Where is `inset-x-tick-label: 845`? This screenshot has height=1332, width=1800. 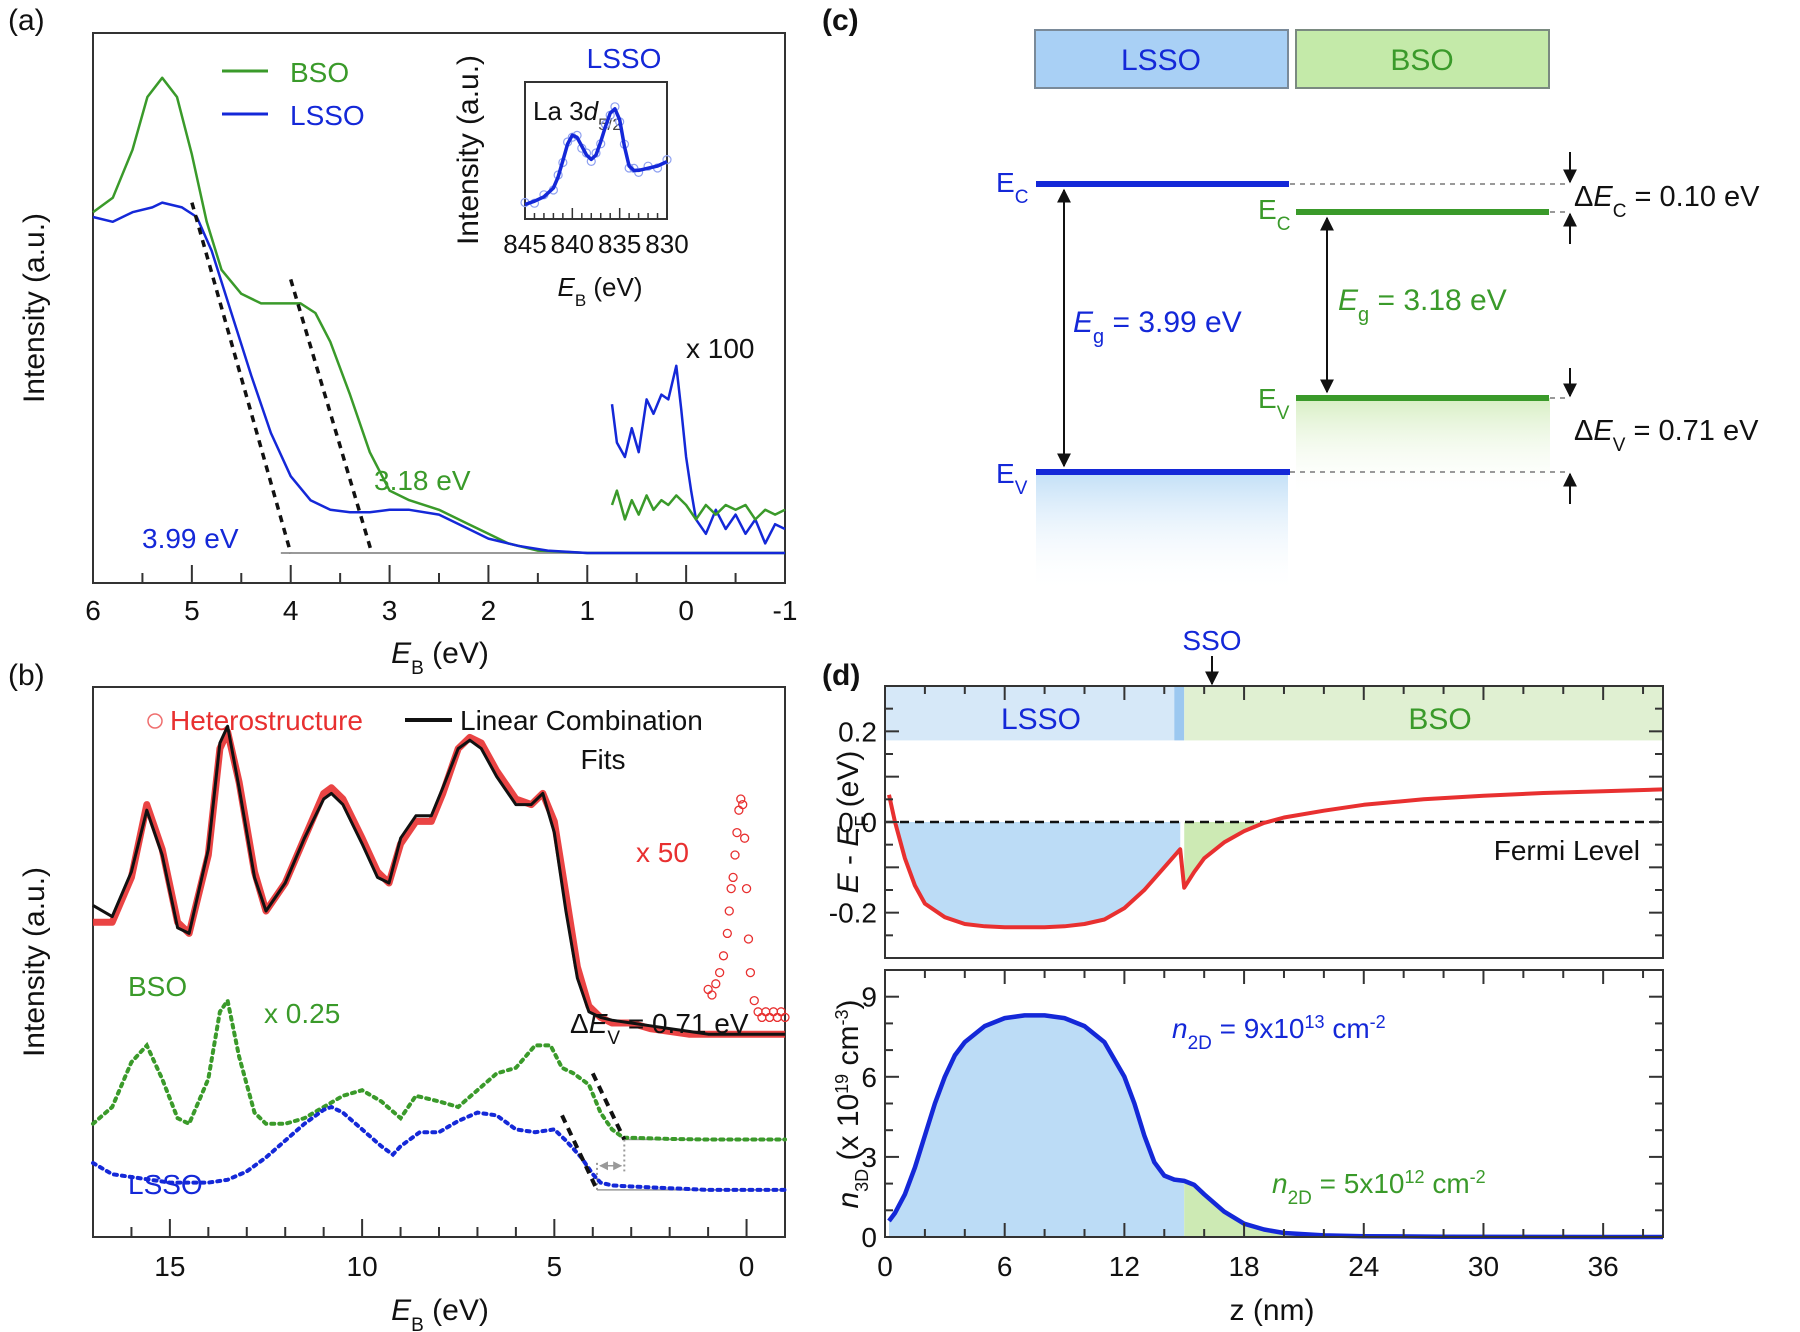 inset-x-tick-label: 845 is located at coordinates (524, 244).